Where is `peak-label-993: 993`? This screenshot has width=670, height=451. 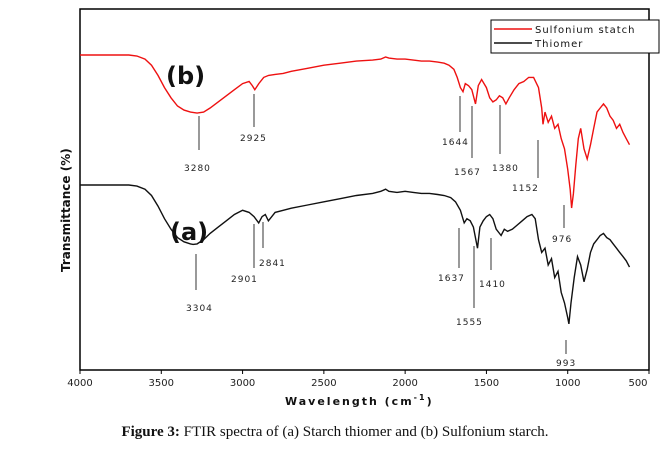
peak-label-993: 993 is located at coordinates (566, 364).